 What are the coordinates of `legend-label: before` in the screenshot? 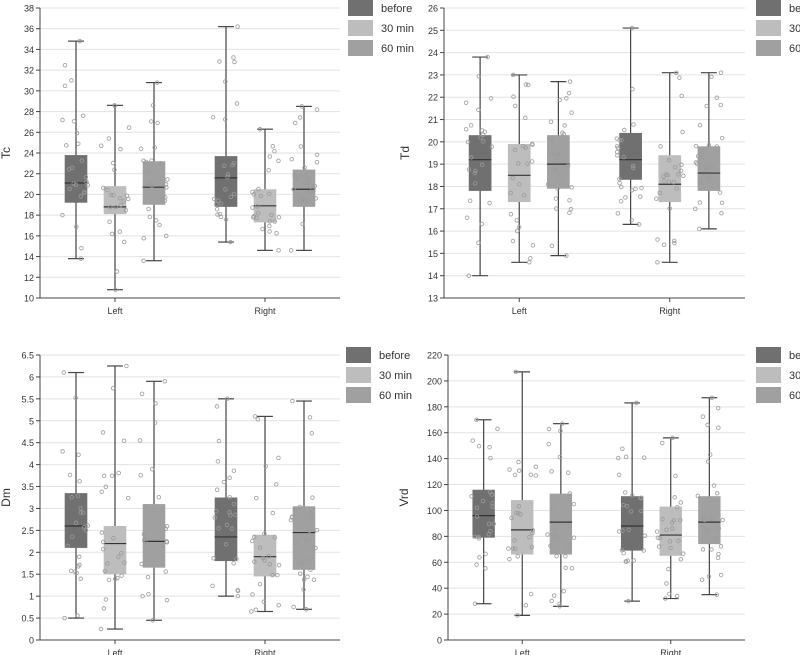 It's located at (794, 356).